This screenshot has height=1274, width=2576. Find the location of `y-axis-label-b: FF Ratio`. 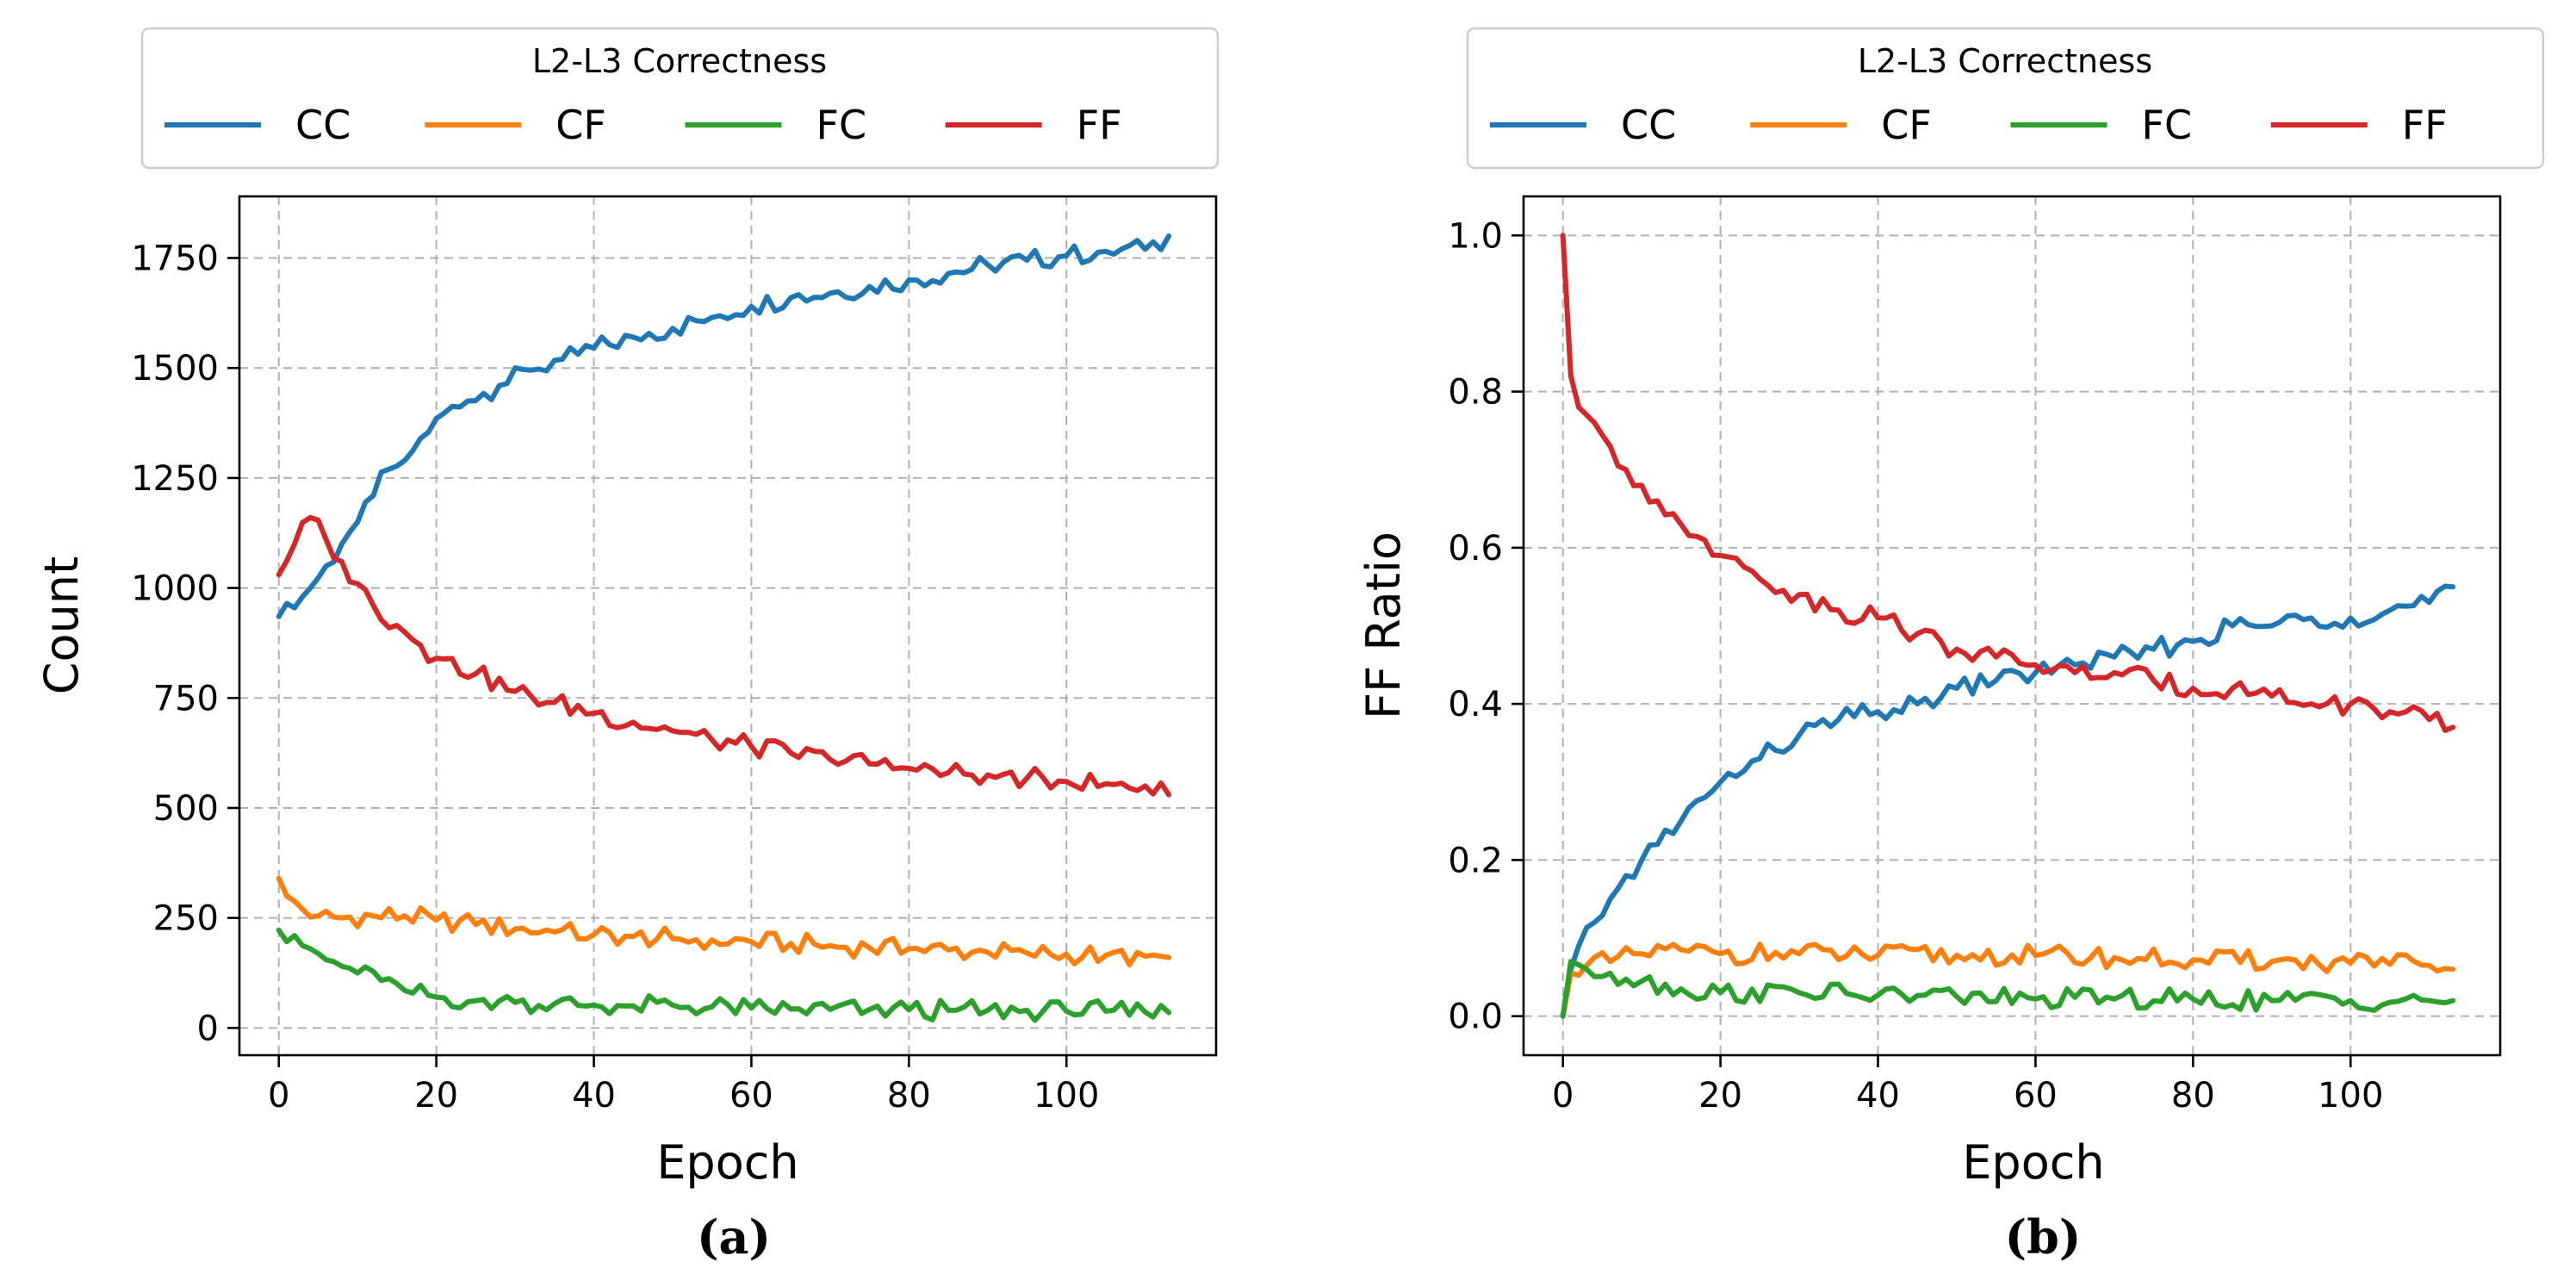

y-axis-label-b: FF Ratio is located at coordinates (1383, 625).